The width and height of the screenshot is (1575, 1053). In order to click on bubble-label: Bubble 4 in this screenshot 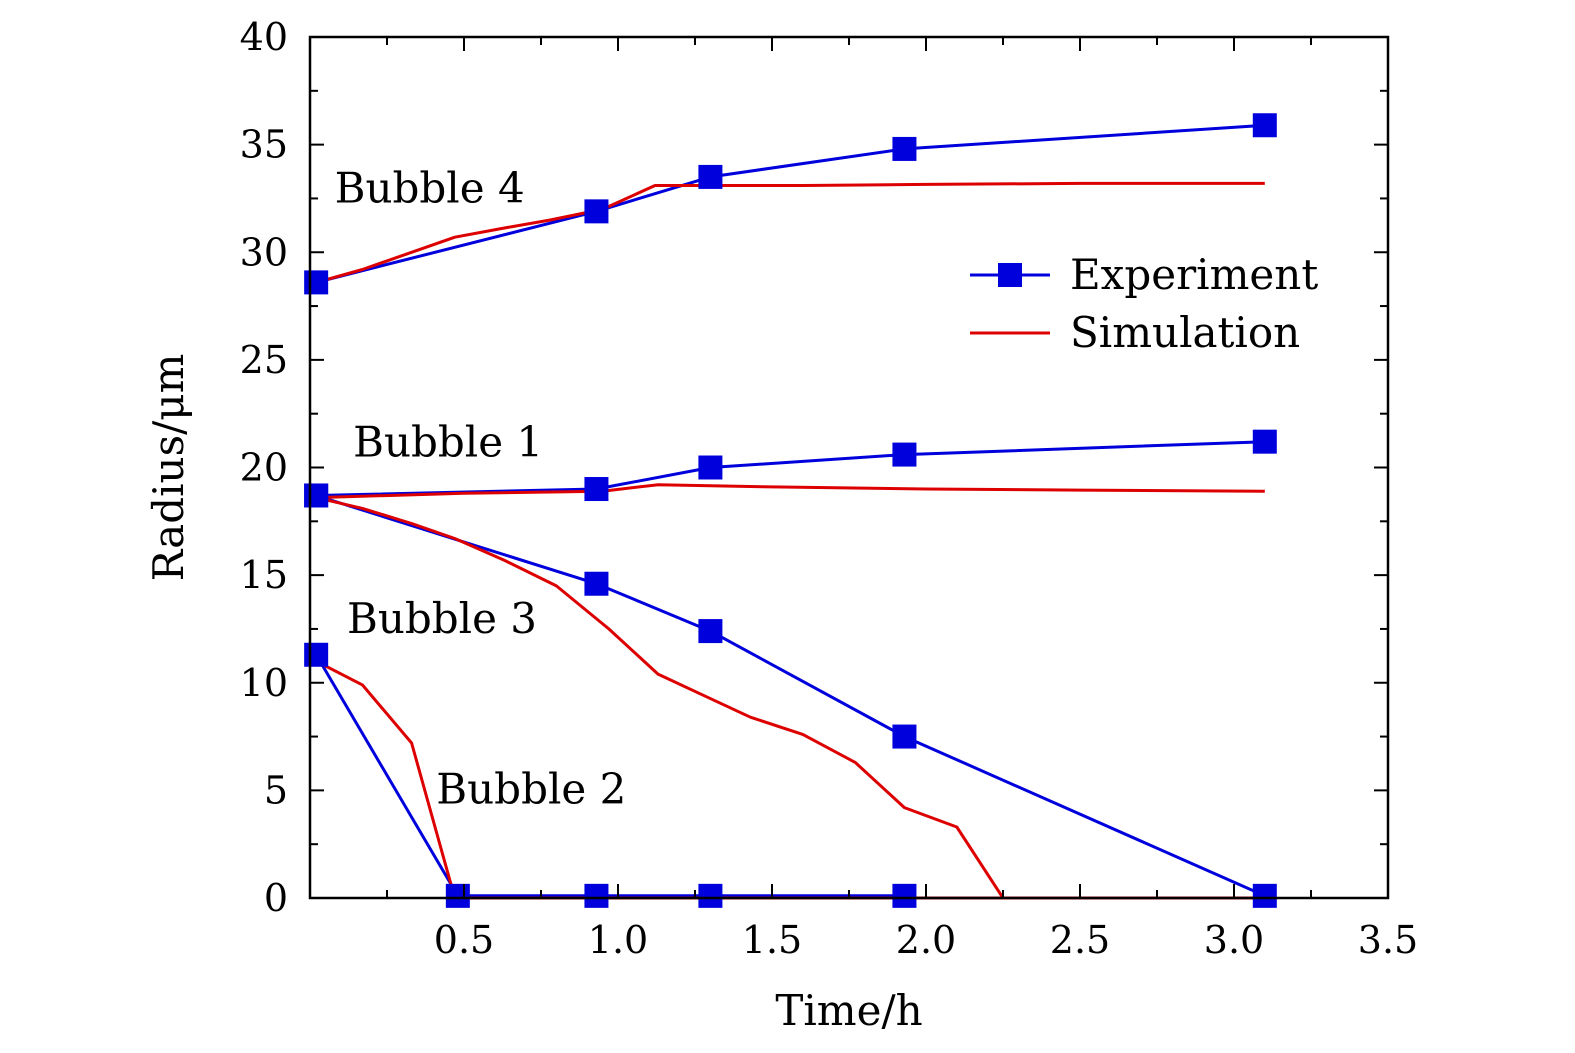, I will do `click(430, 188)`.